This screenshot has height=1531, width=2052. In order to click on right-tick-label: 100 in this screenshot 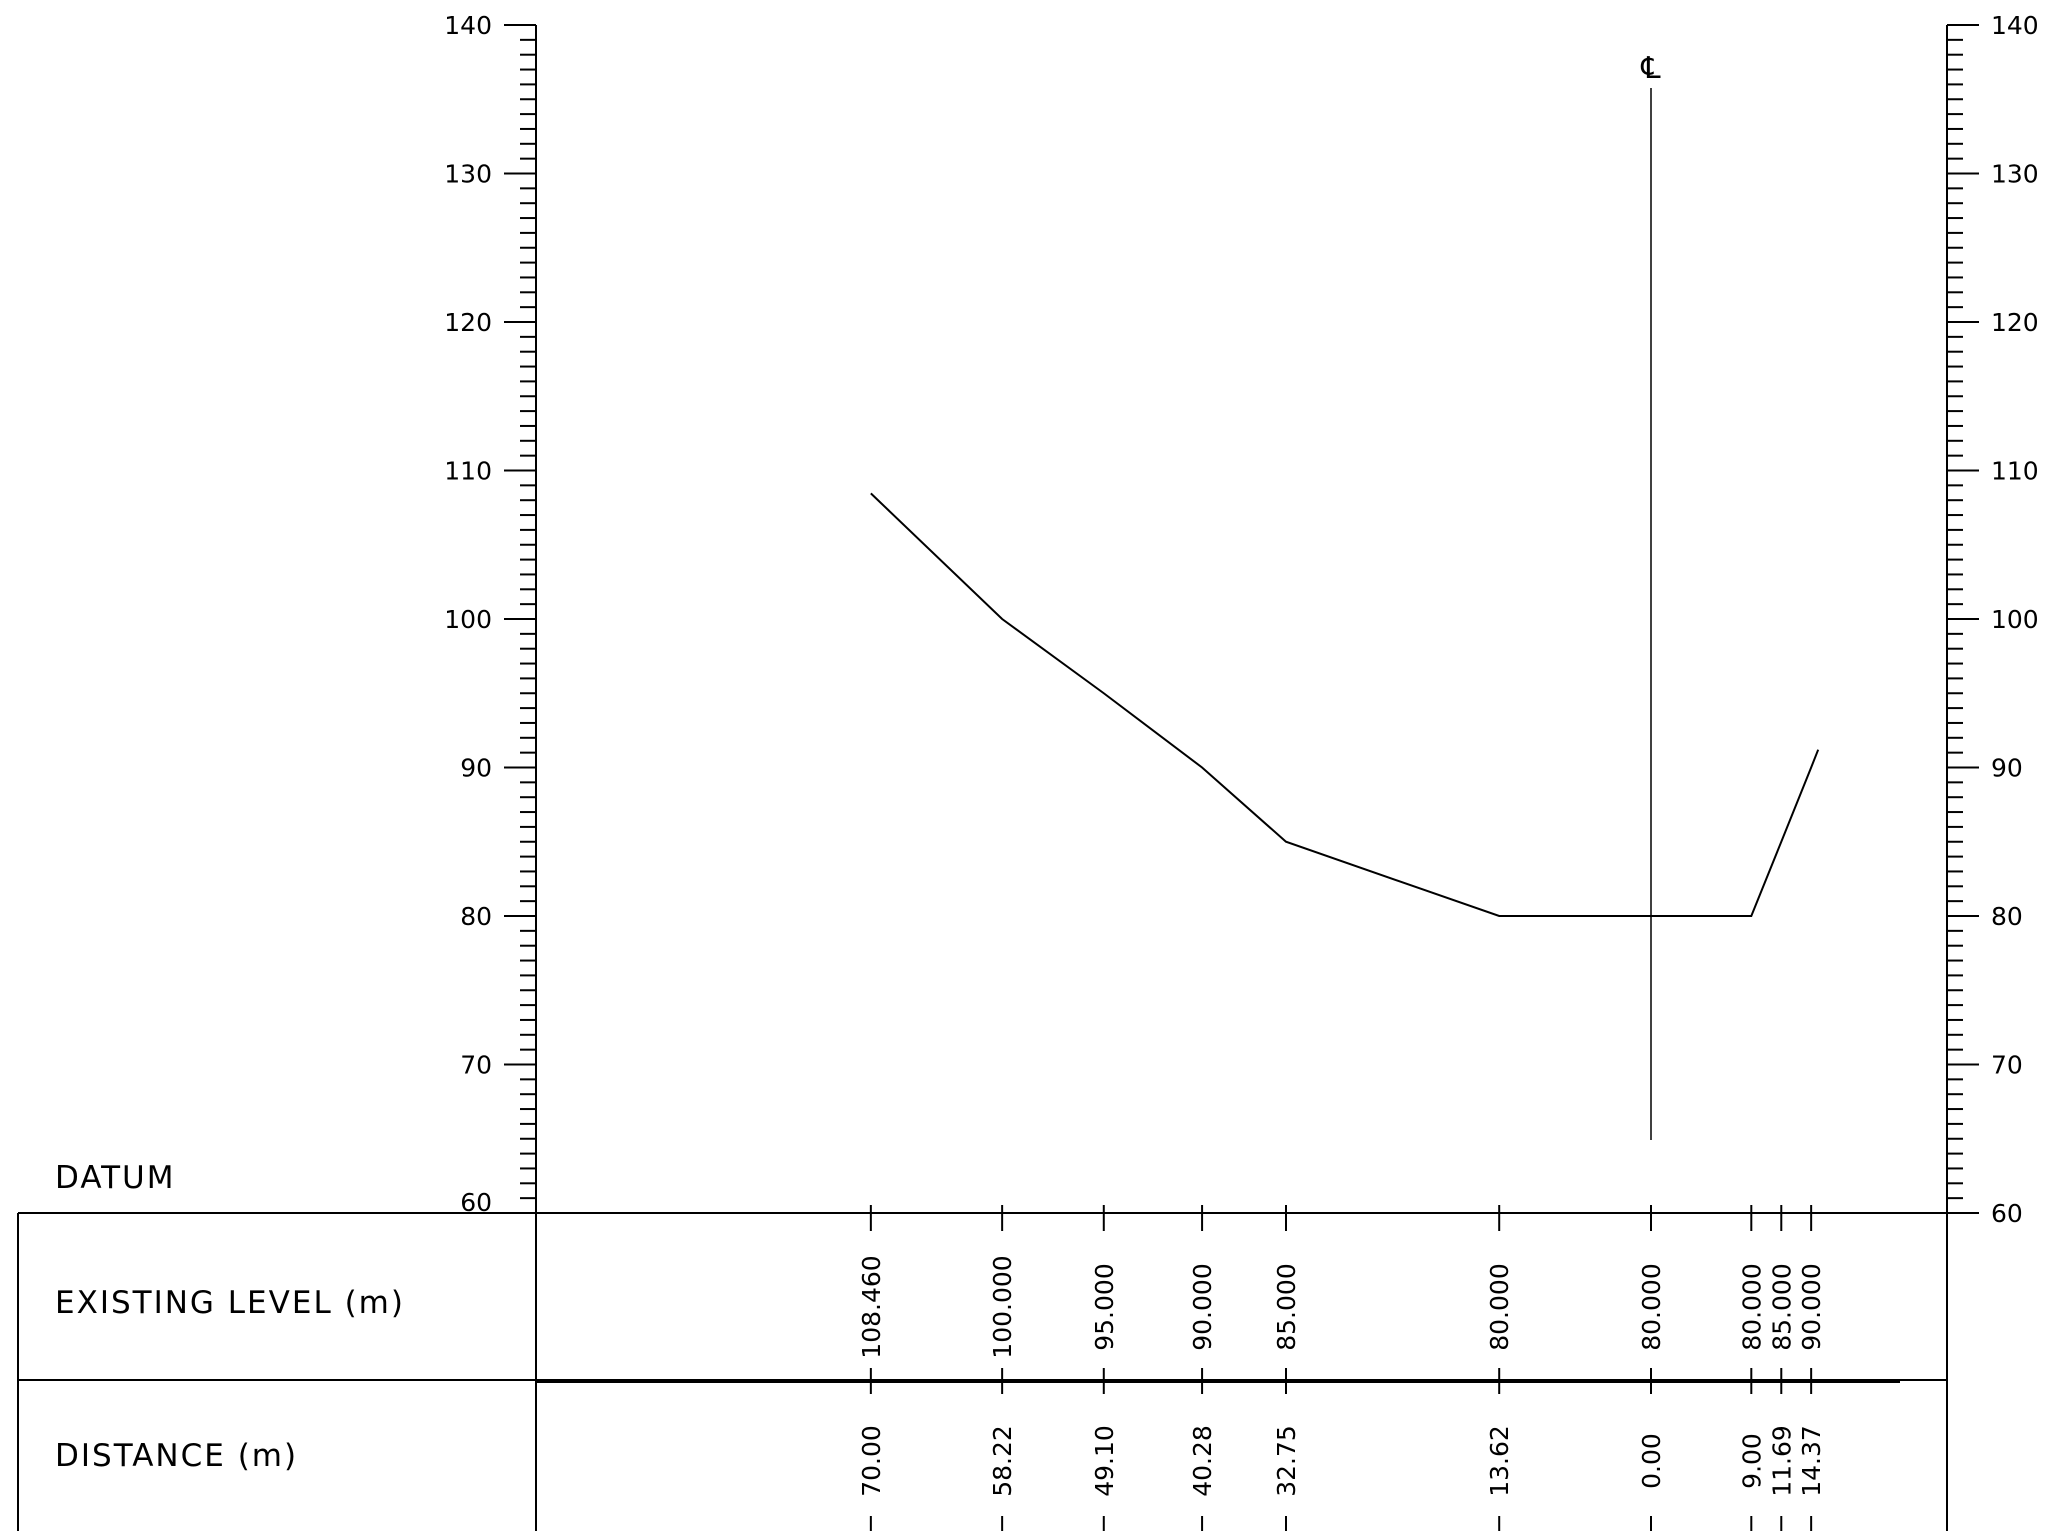, I will do `click(2015, 619)`.